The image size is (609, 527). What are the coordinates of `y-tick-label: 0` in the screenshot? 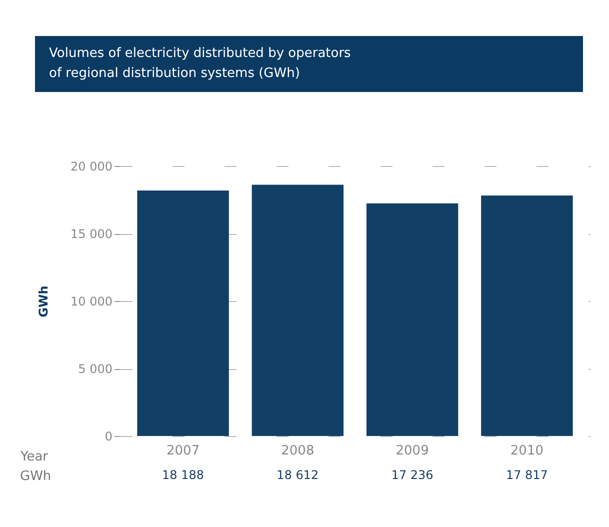 It's located at (108, 437).